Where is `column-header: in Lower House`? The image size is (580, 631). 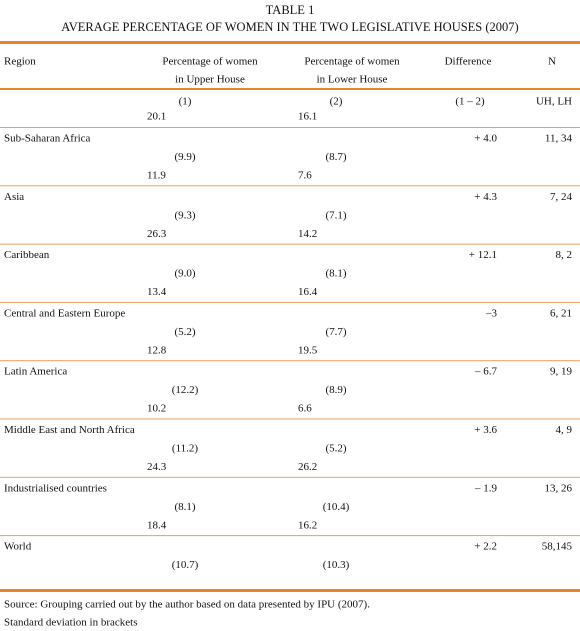
column-header: in Lower House is located at coordinates (352, 80).